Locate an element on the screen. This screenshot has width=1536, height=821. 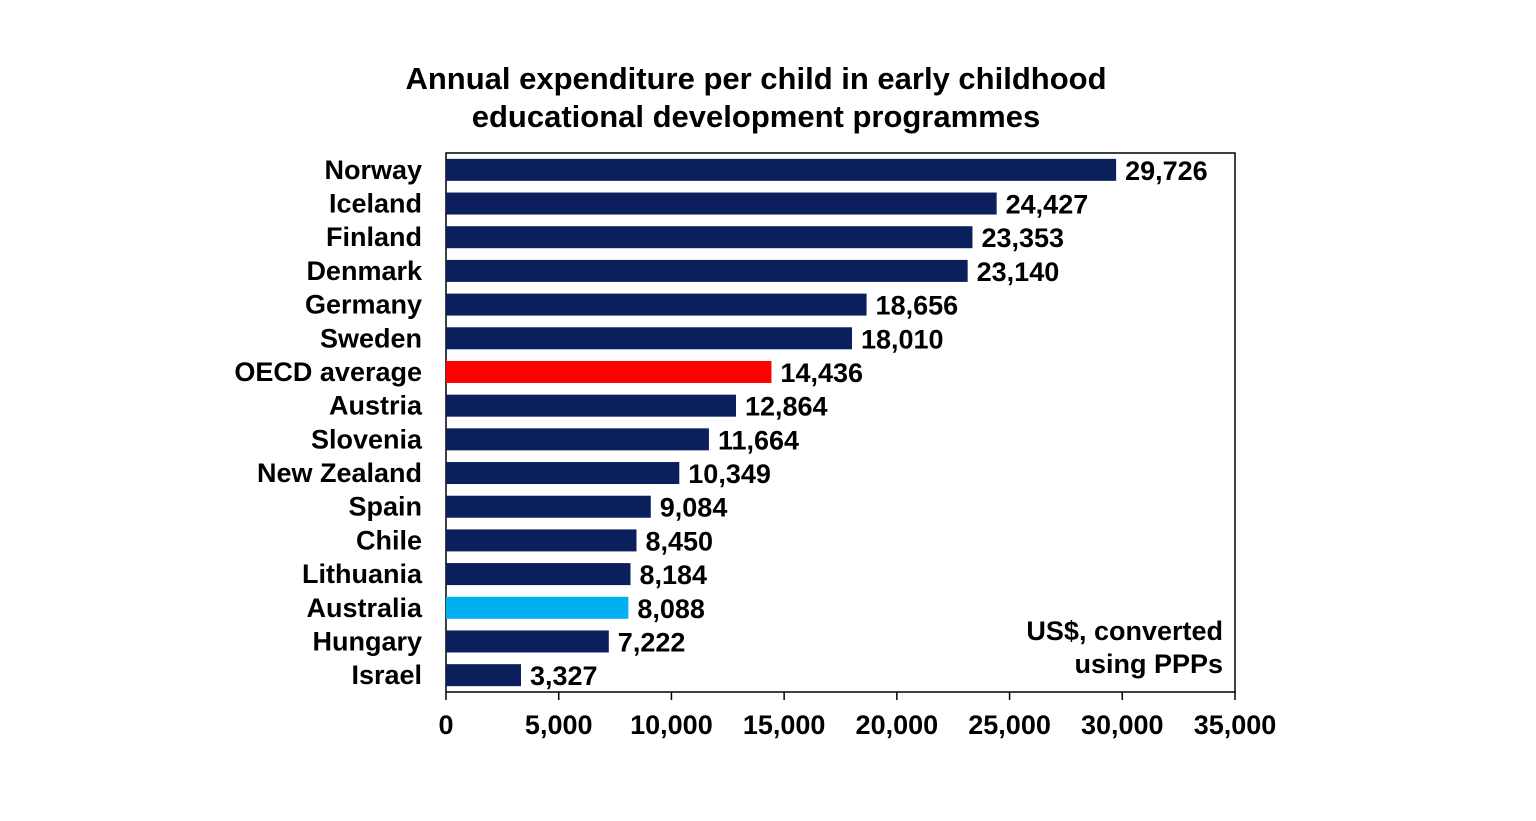
bar-oecd-average is located at coordinates (609, 371).